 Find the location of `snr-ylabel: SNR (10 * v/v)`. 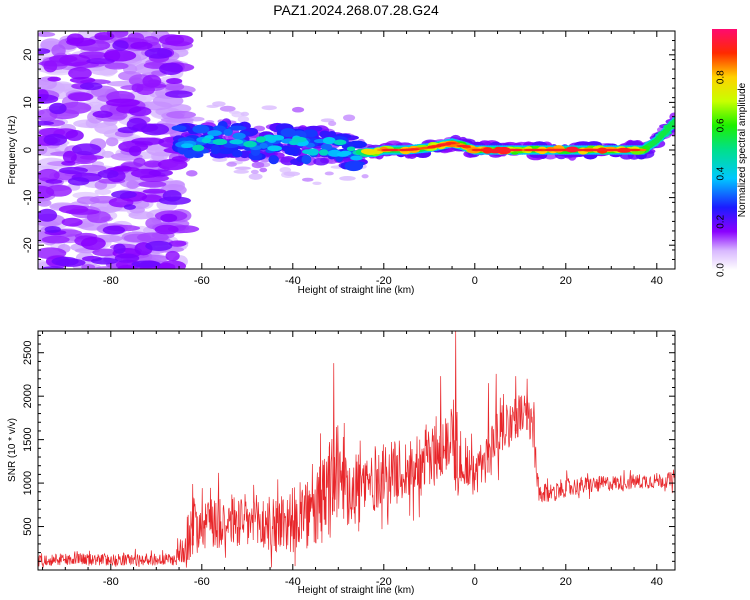

snr-ylabel: SNR (10 * v/v) is located at coordinates (12, 450).